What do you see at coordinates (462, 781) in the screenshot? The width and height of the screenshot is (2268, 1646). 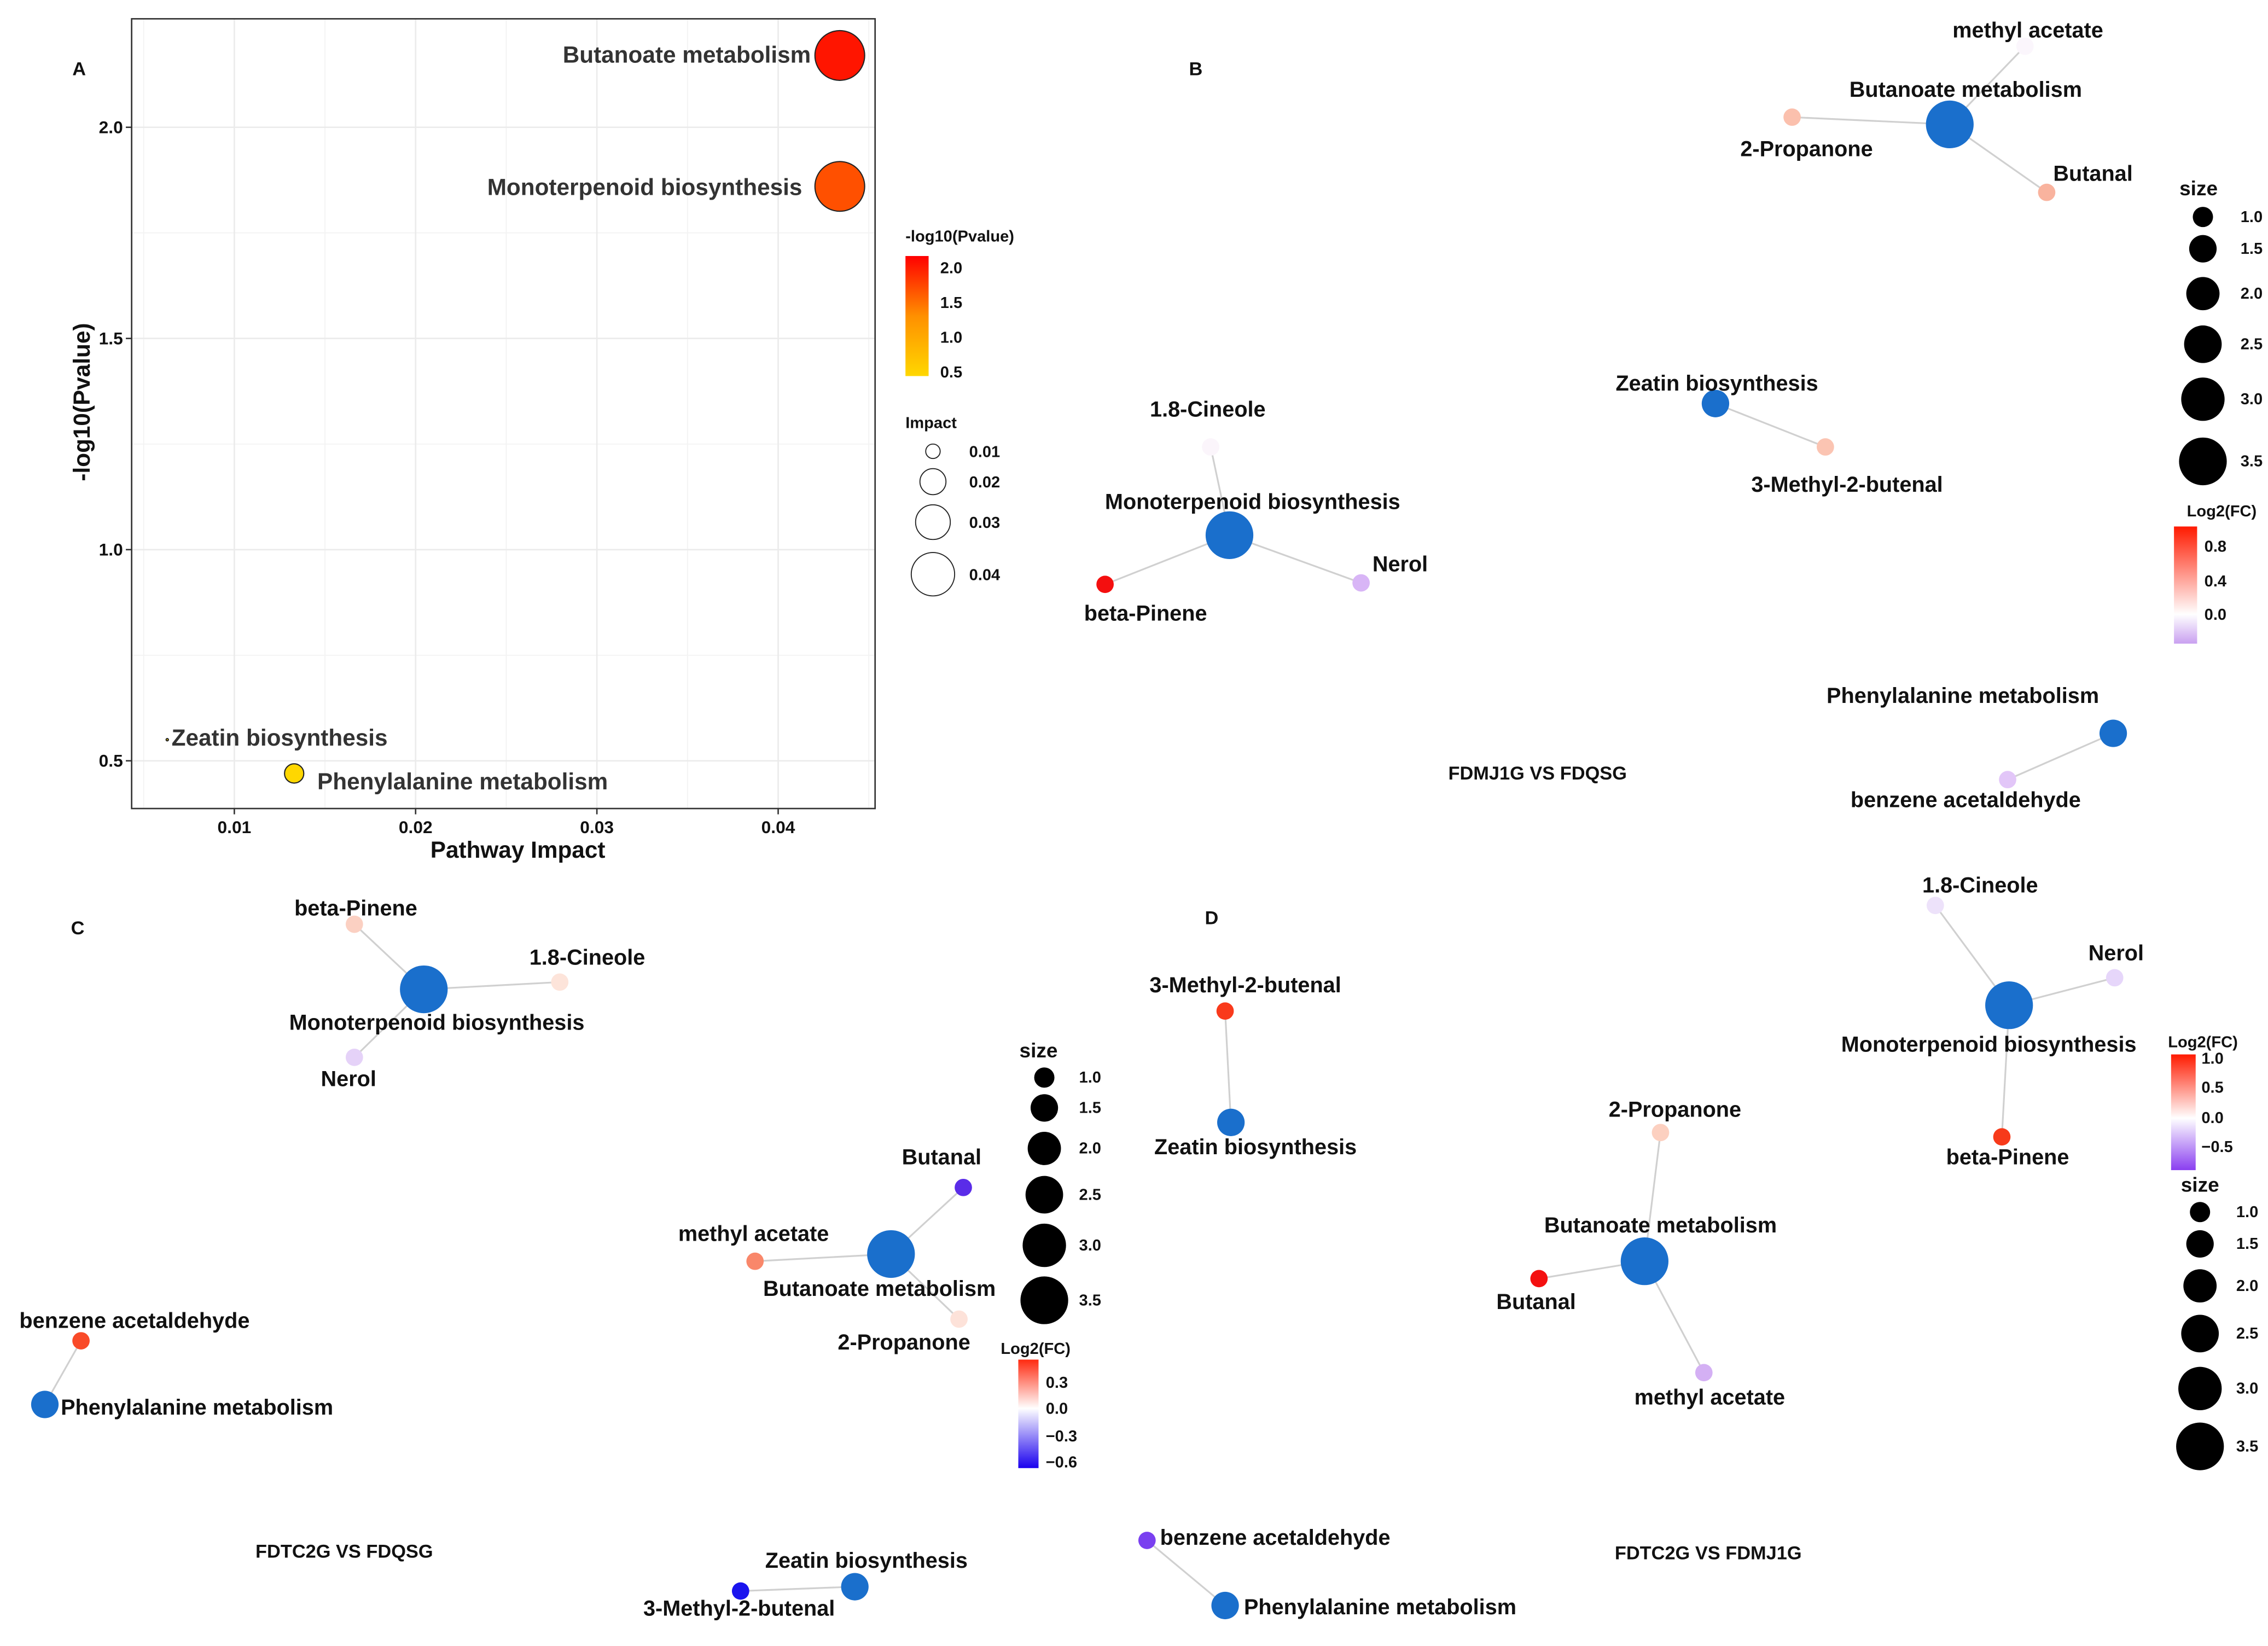 I see `point-label: Phenylalanine metabolism` at bounding box center [462, 781].